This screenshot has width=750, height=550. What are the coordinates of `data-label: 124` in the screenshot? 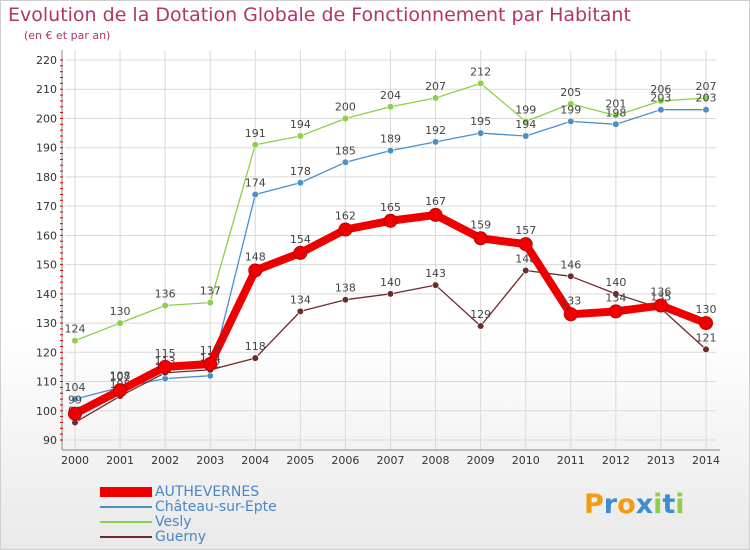 It's located at (75, 329).